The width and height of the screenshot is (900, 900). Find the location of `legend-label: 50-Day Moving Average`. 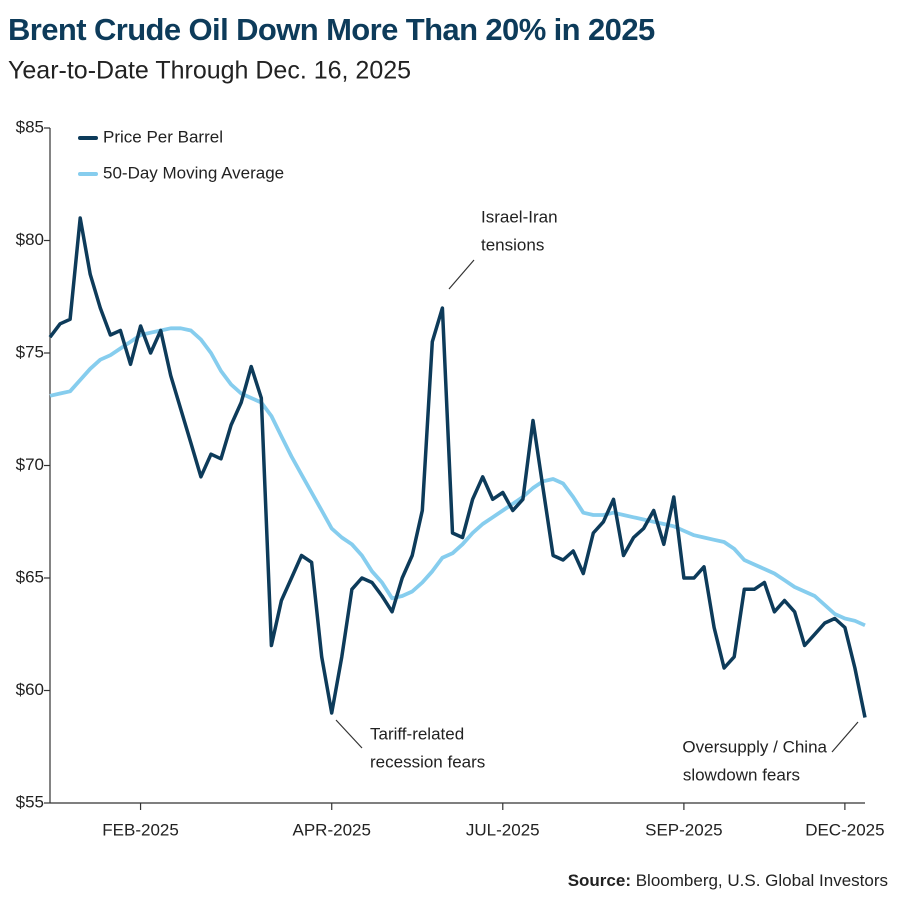

legend-label: 50-Day Moving Average is located at coordinates (193, 172).